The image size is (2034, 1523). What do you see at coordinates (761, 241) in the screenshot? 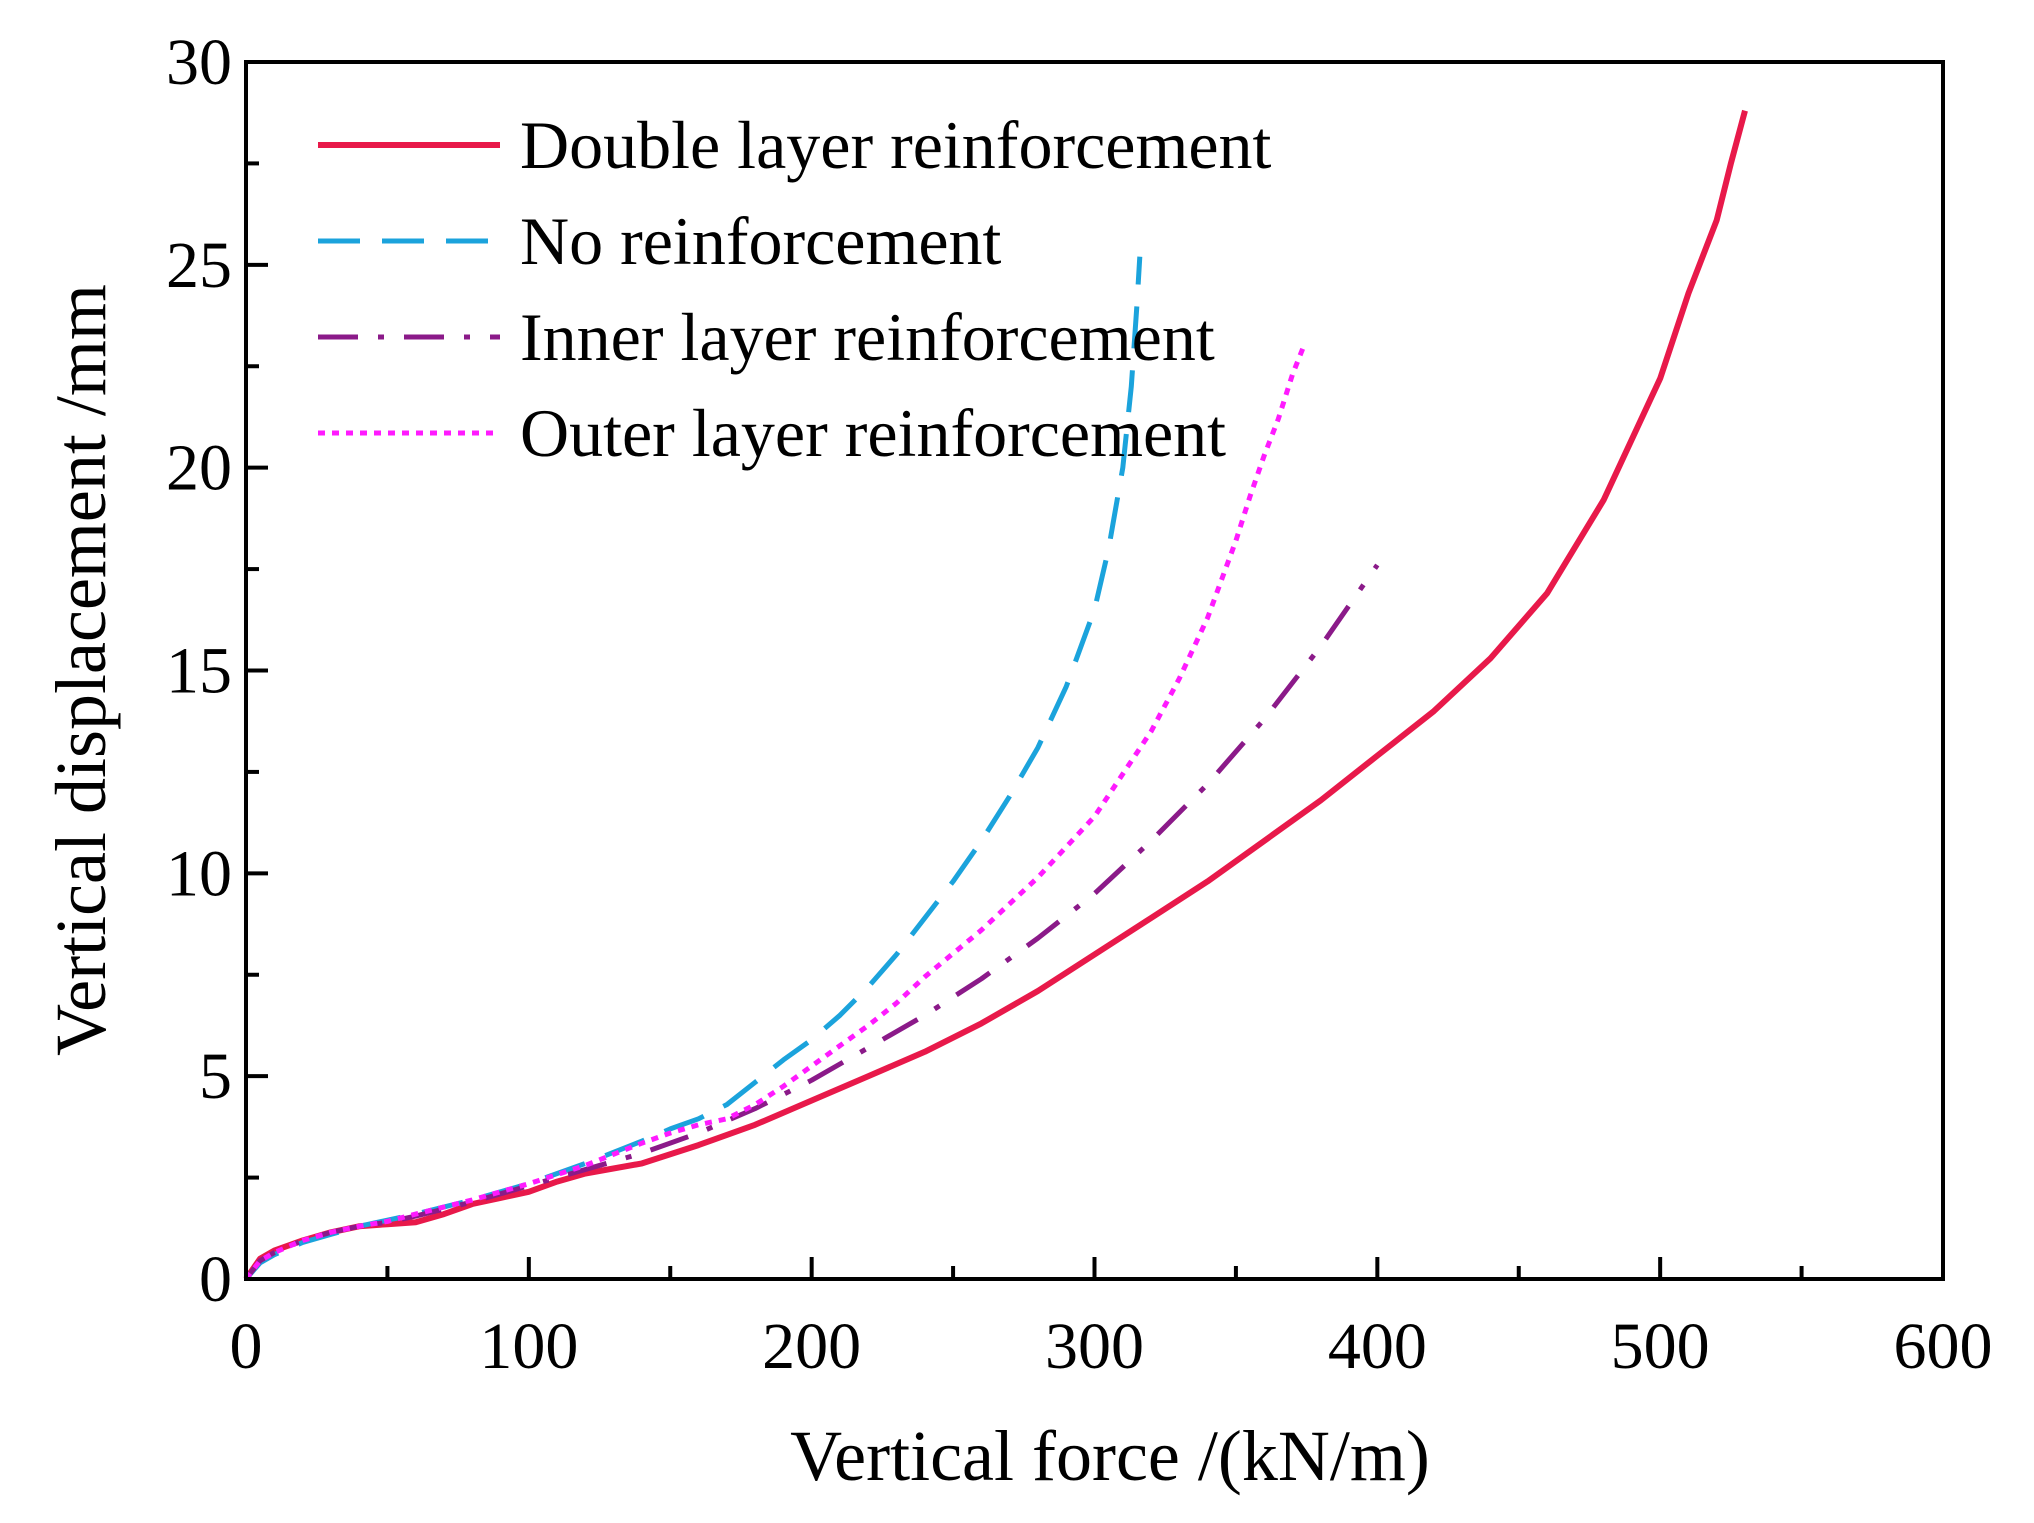
I see `legend-label: No reinforcement` at bounding box center [761, 241].